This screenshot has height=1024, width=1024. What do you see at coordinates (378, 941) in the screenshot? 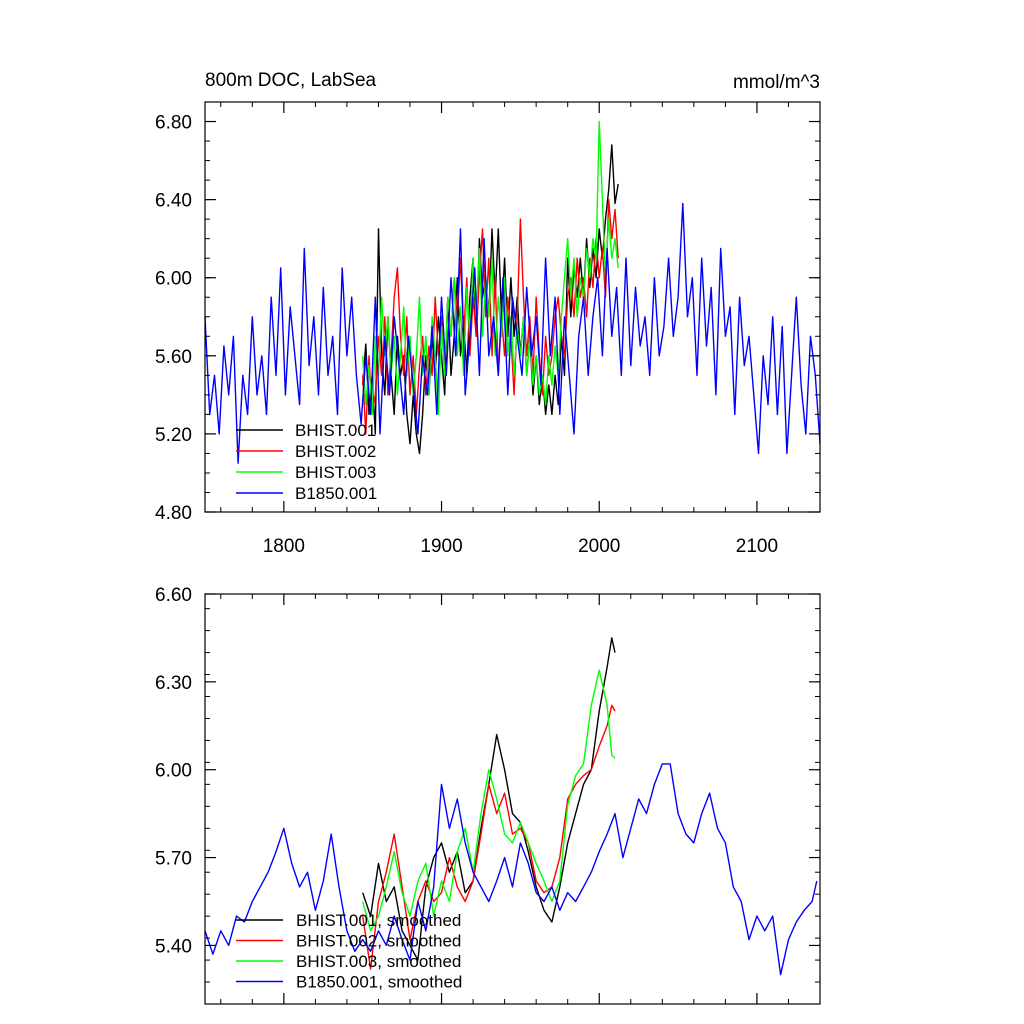
I see `legend-label: BHIST.002, smoothed` at bounding box center [378, 941].